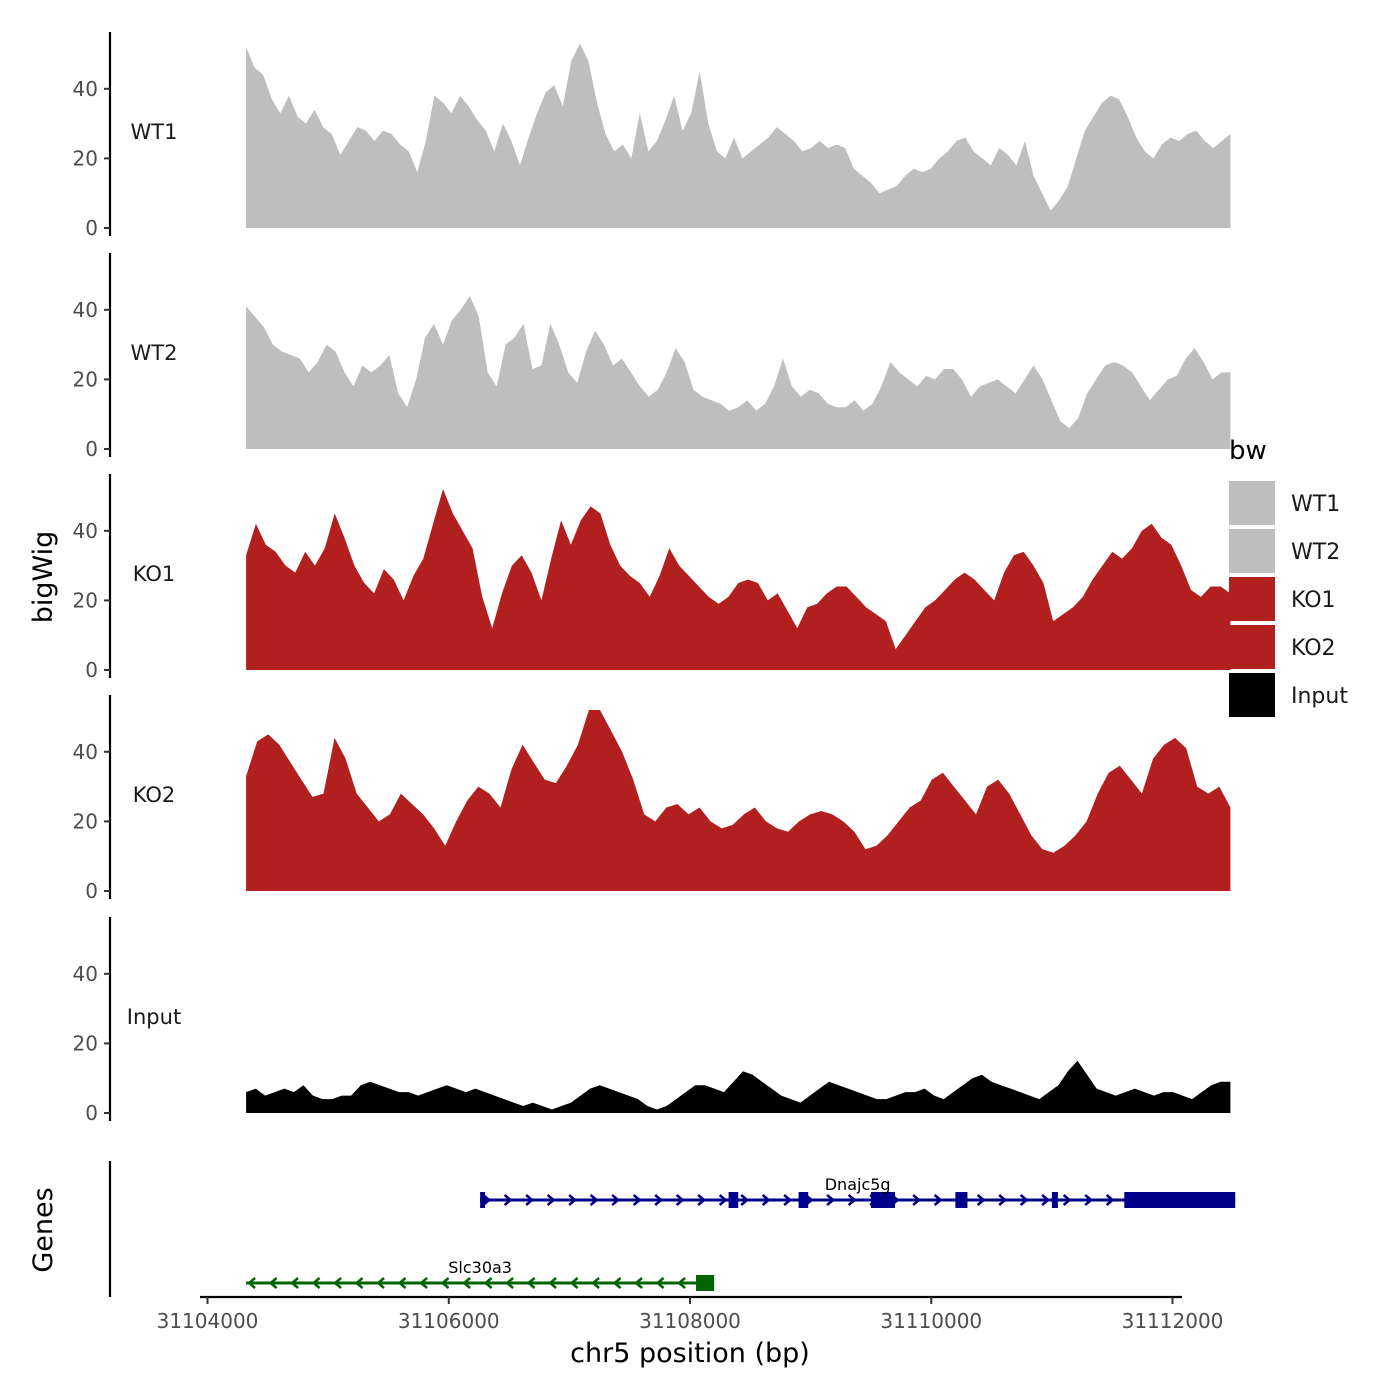 The image size is (1400, 1400). What do you see at coordinates (154, 132) in the screenshot?
I see `track-label-WT1: WT1` at bounding box center [154, 132].